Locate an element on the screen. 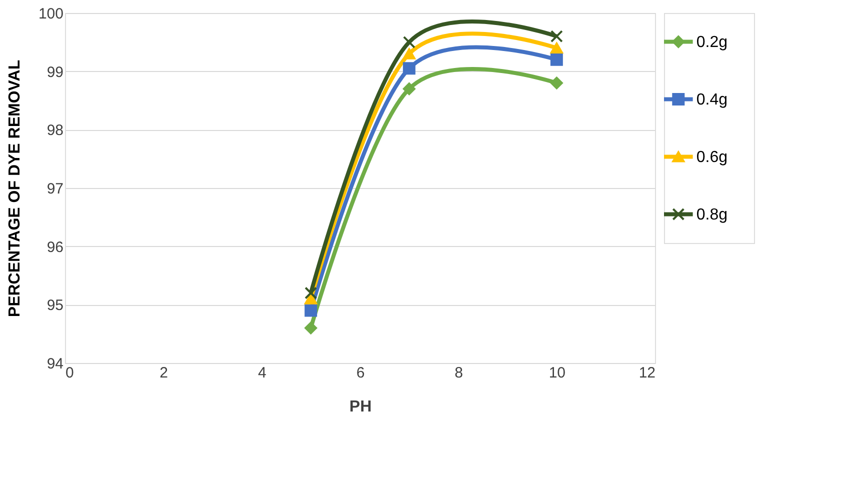 The height and width of the screenshot is (502, 858). x-tick-label: 4 is located at coordinates (262, 373).